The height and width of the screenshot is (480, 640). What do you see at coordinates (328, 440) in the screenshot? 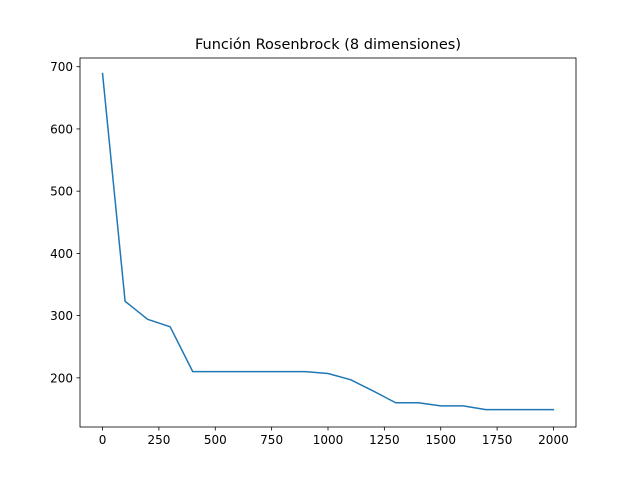
I see `x-tick-label: 1000` at bounding box center [328, 440].